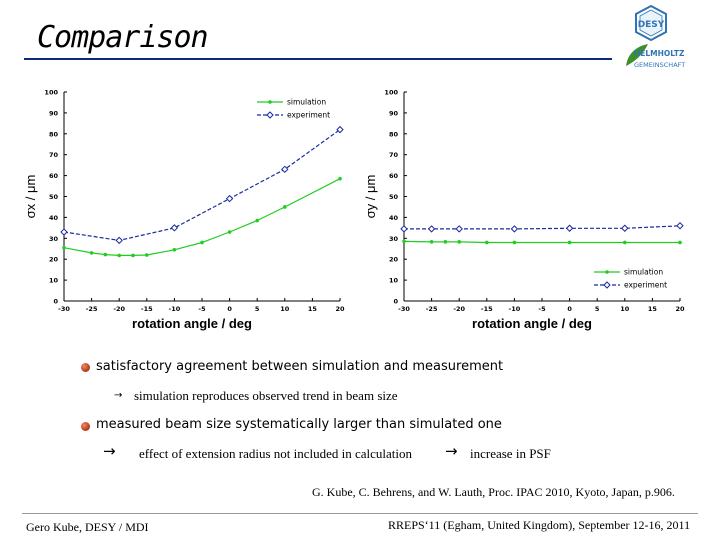  I want to click on x-tick-label: 20, so click(340, 309).